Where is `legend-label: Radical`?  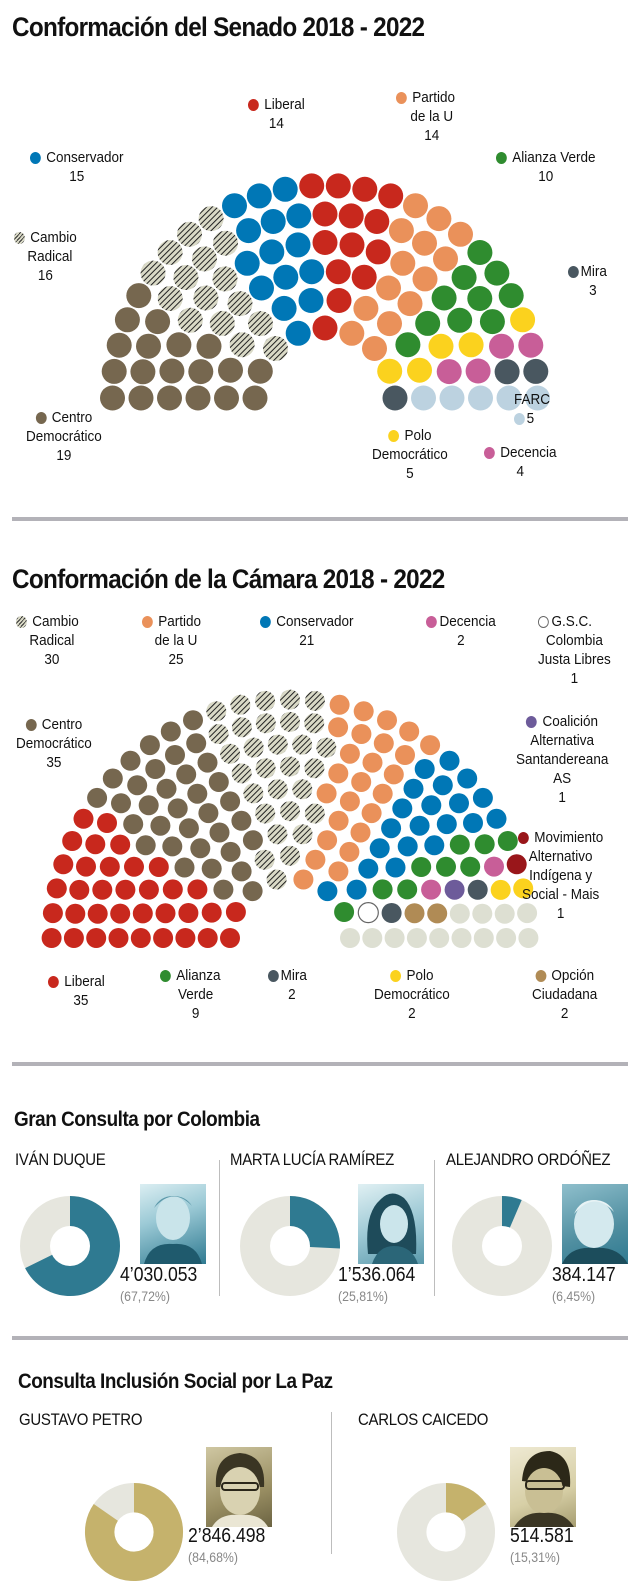 legend-label: Radical is located at coordinates (50, 256).